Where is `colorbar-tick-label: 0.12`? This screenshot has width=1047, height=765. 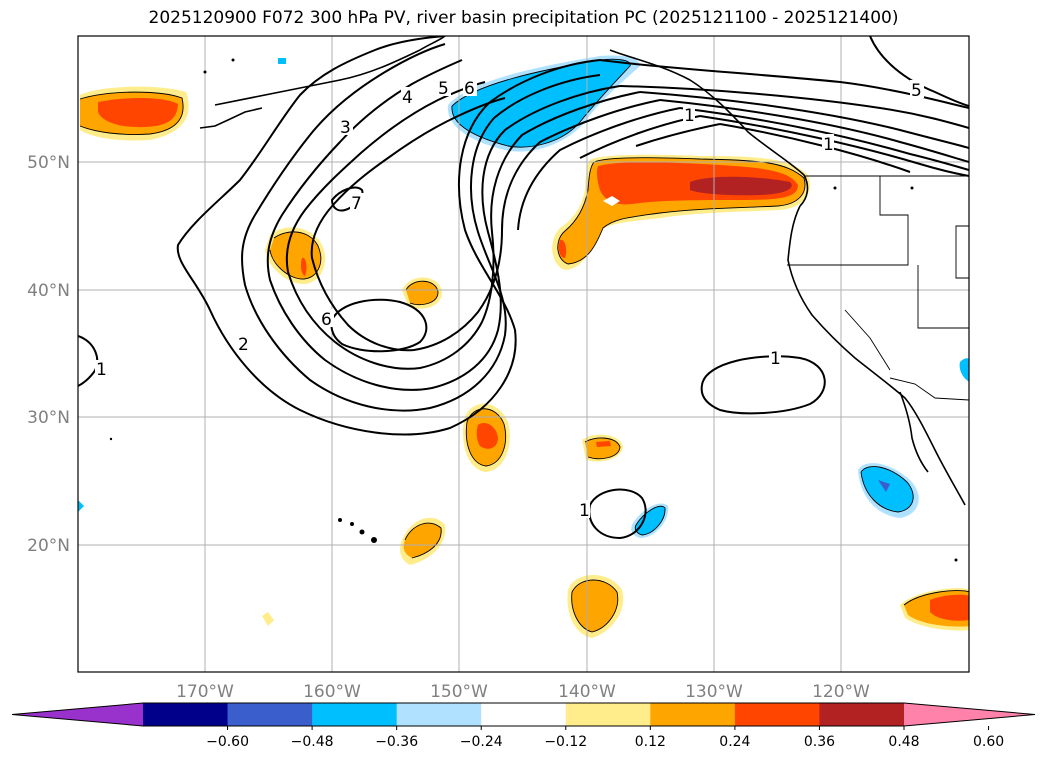
colorbar-tick-label: 0.12 is located at coordinates (650, 742).